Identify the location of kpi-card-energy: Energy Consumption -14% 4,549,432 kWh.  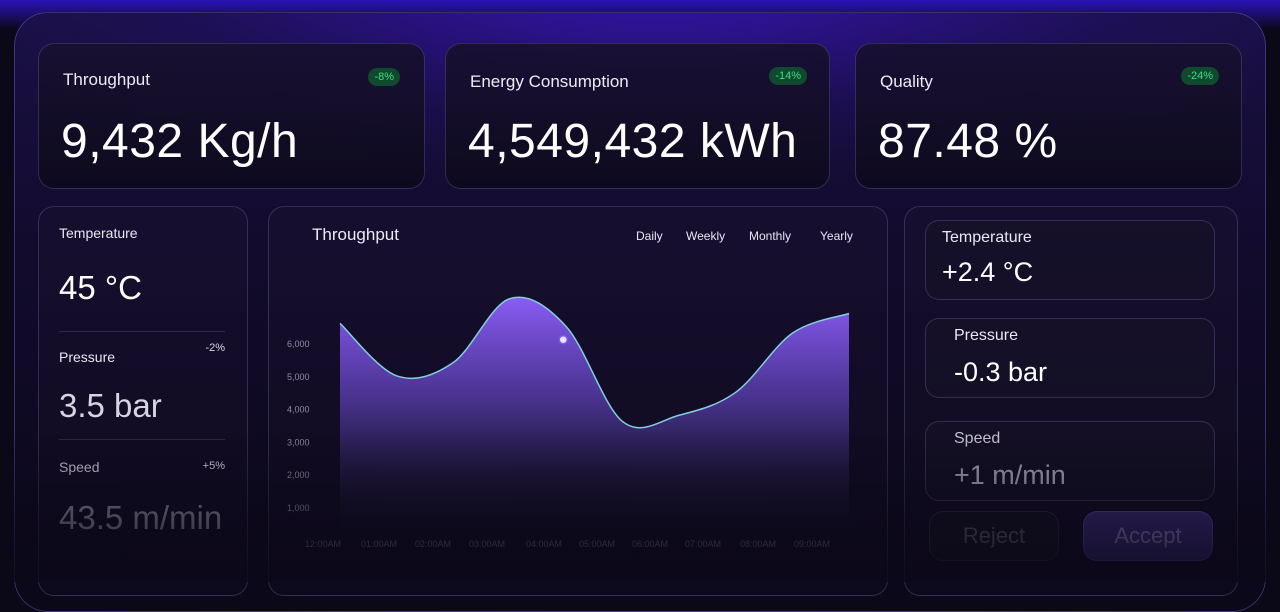
(637, 116).